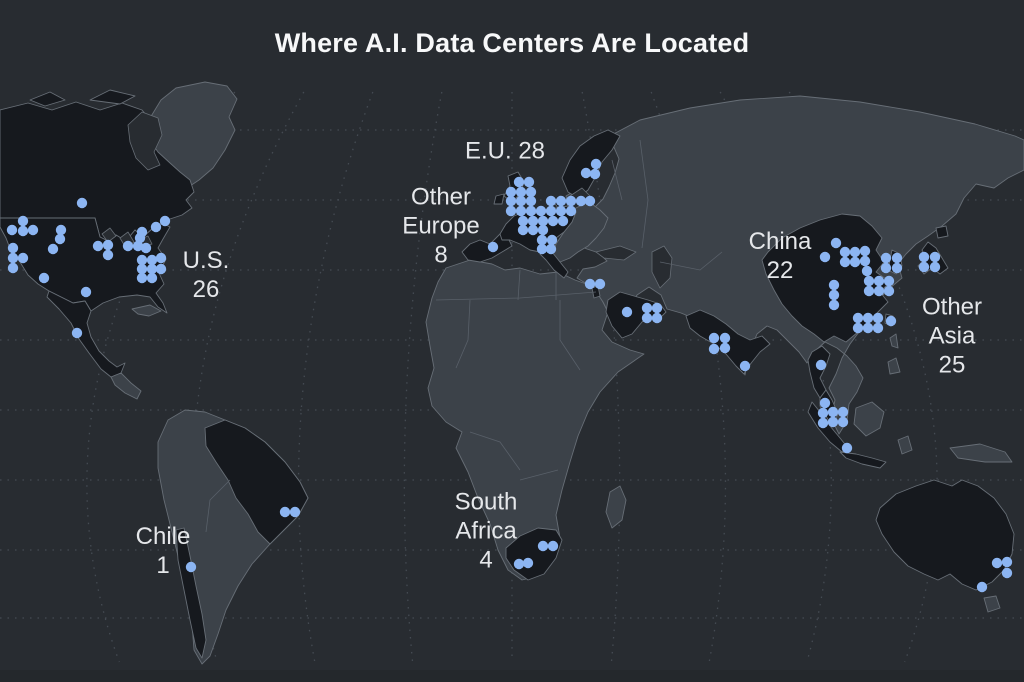  Describe the element at coordinates (163, 565) in the screenshot. I see `region-label-line: 1` at that location.